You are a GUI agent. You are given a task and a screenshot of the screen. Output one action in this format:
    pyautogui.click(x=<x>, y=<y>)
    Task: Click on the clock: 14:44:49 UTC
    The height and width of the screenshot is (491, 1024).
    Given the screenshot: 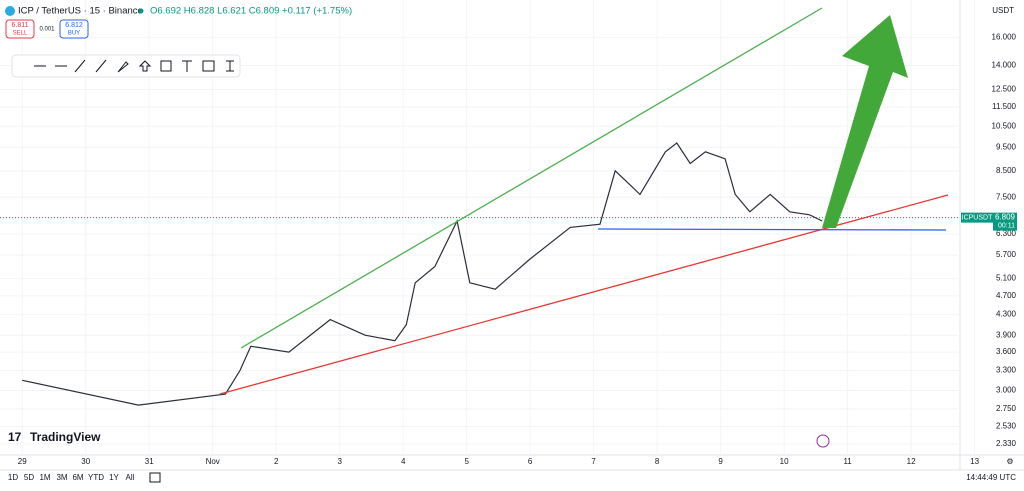 What is the action you would take?
    pyautogui.click(x=991, y=477)
    